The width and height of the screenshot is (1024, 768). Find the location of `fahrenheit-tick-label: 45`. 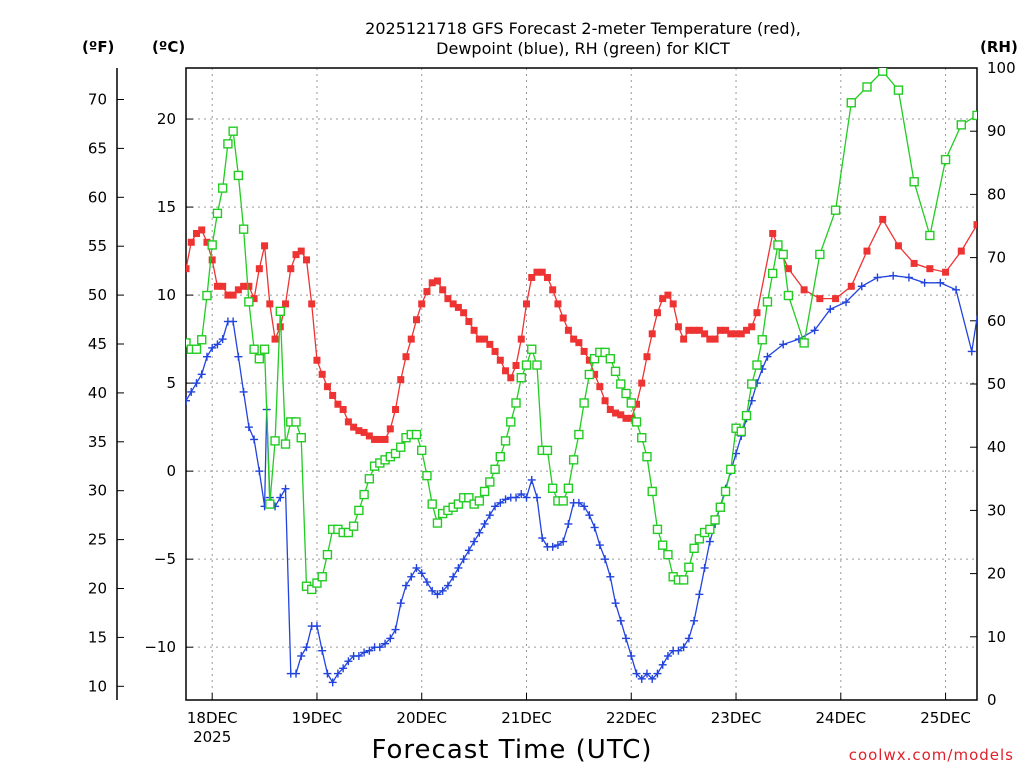

fahrenheit-tick-label: 45 is located at coordinates (97, 344).